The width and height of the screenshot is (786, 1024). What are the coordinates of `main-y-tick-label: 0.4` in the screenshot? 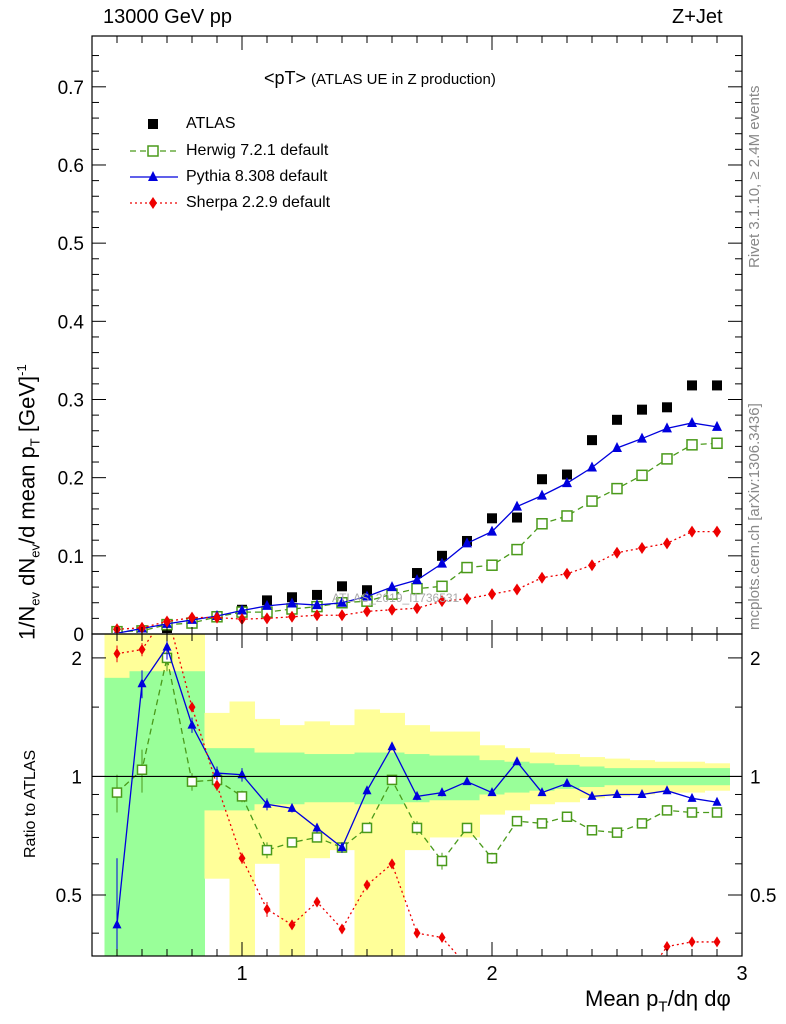 It's located at (71, 322).